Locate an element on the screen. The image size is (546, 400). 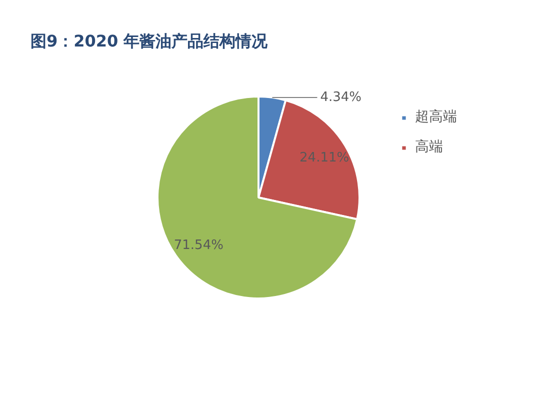
data-label: 4.34% is located at coordinates (341, 97).